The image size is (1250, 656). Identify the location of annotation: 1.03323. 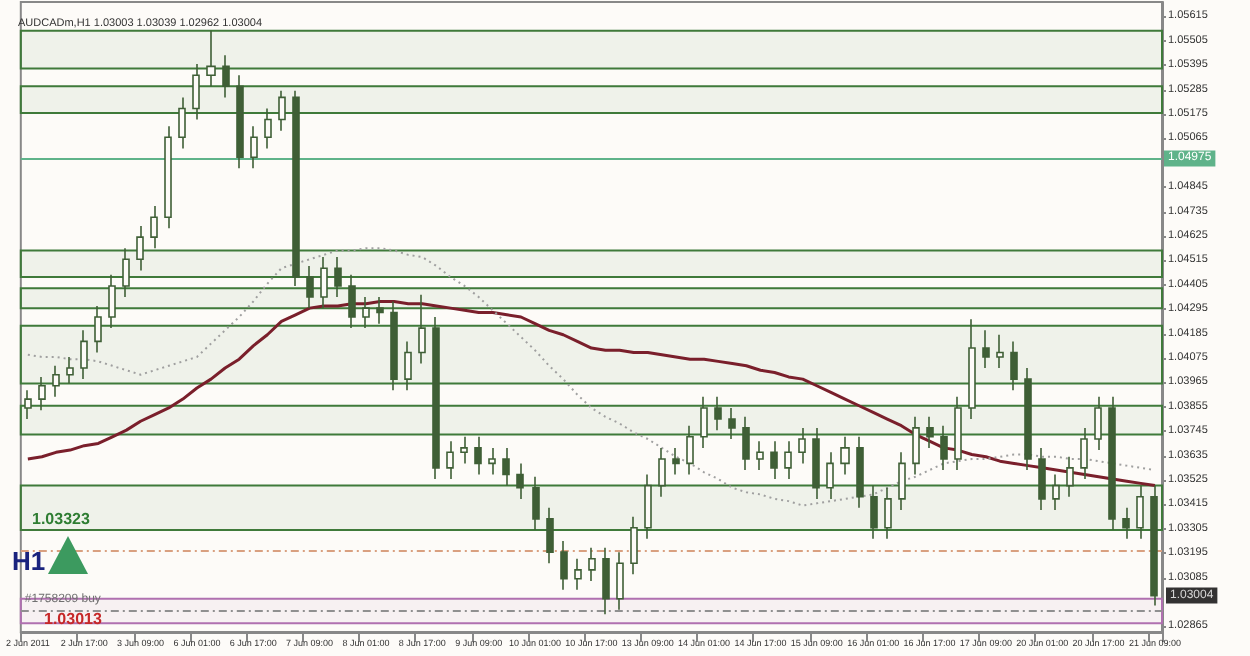
(61, 519).